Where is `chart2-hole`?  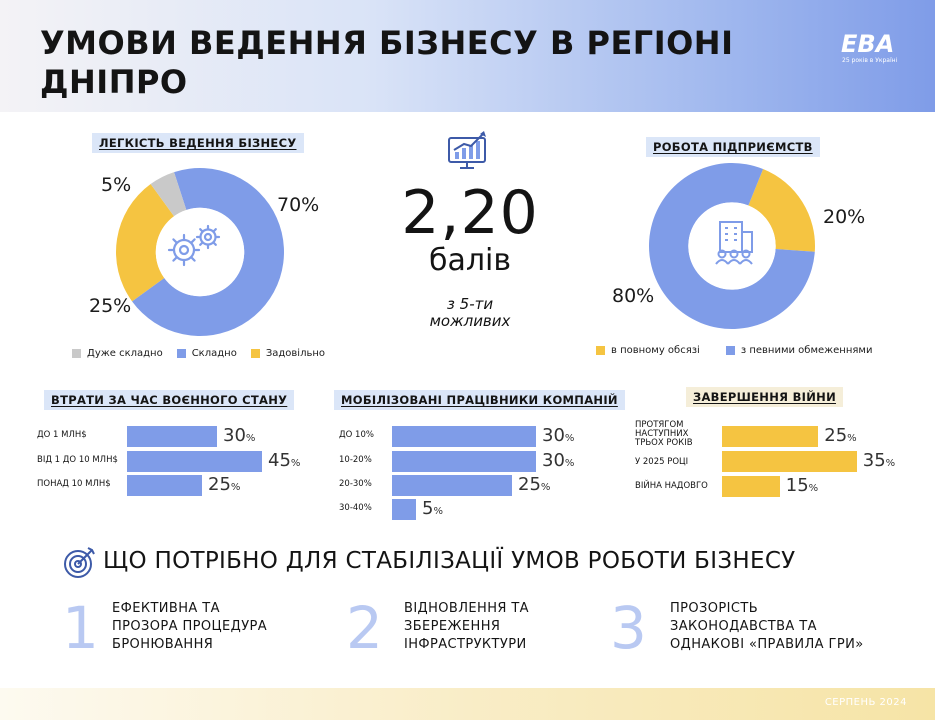
chart2-hole is located at coordinates (732, 246).